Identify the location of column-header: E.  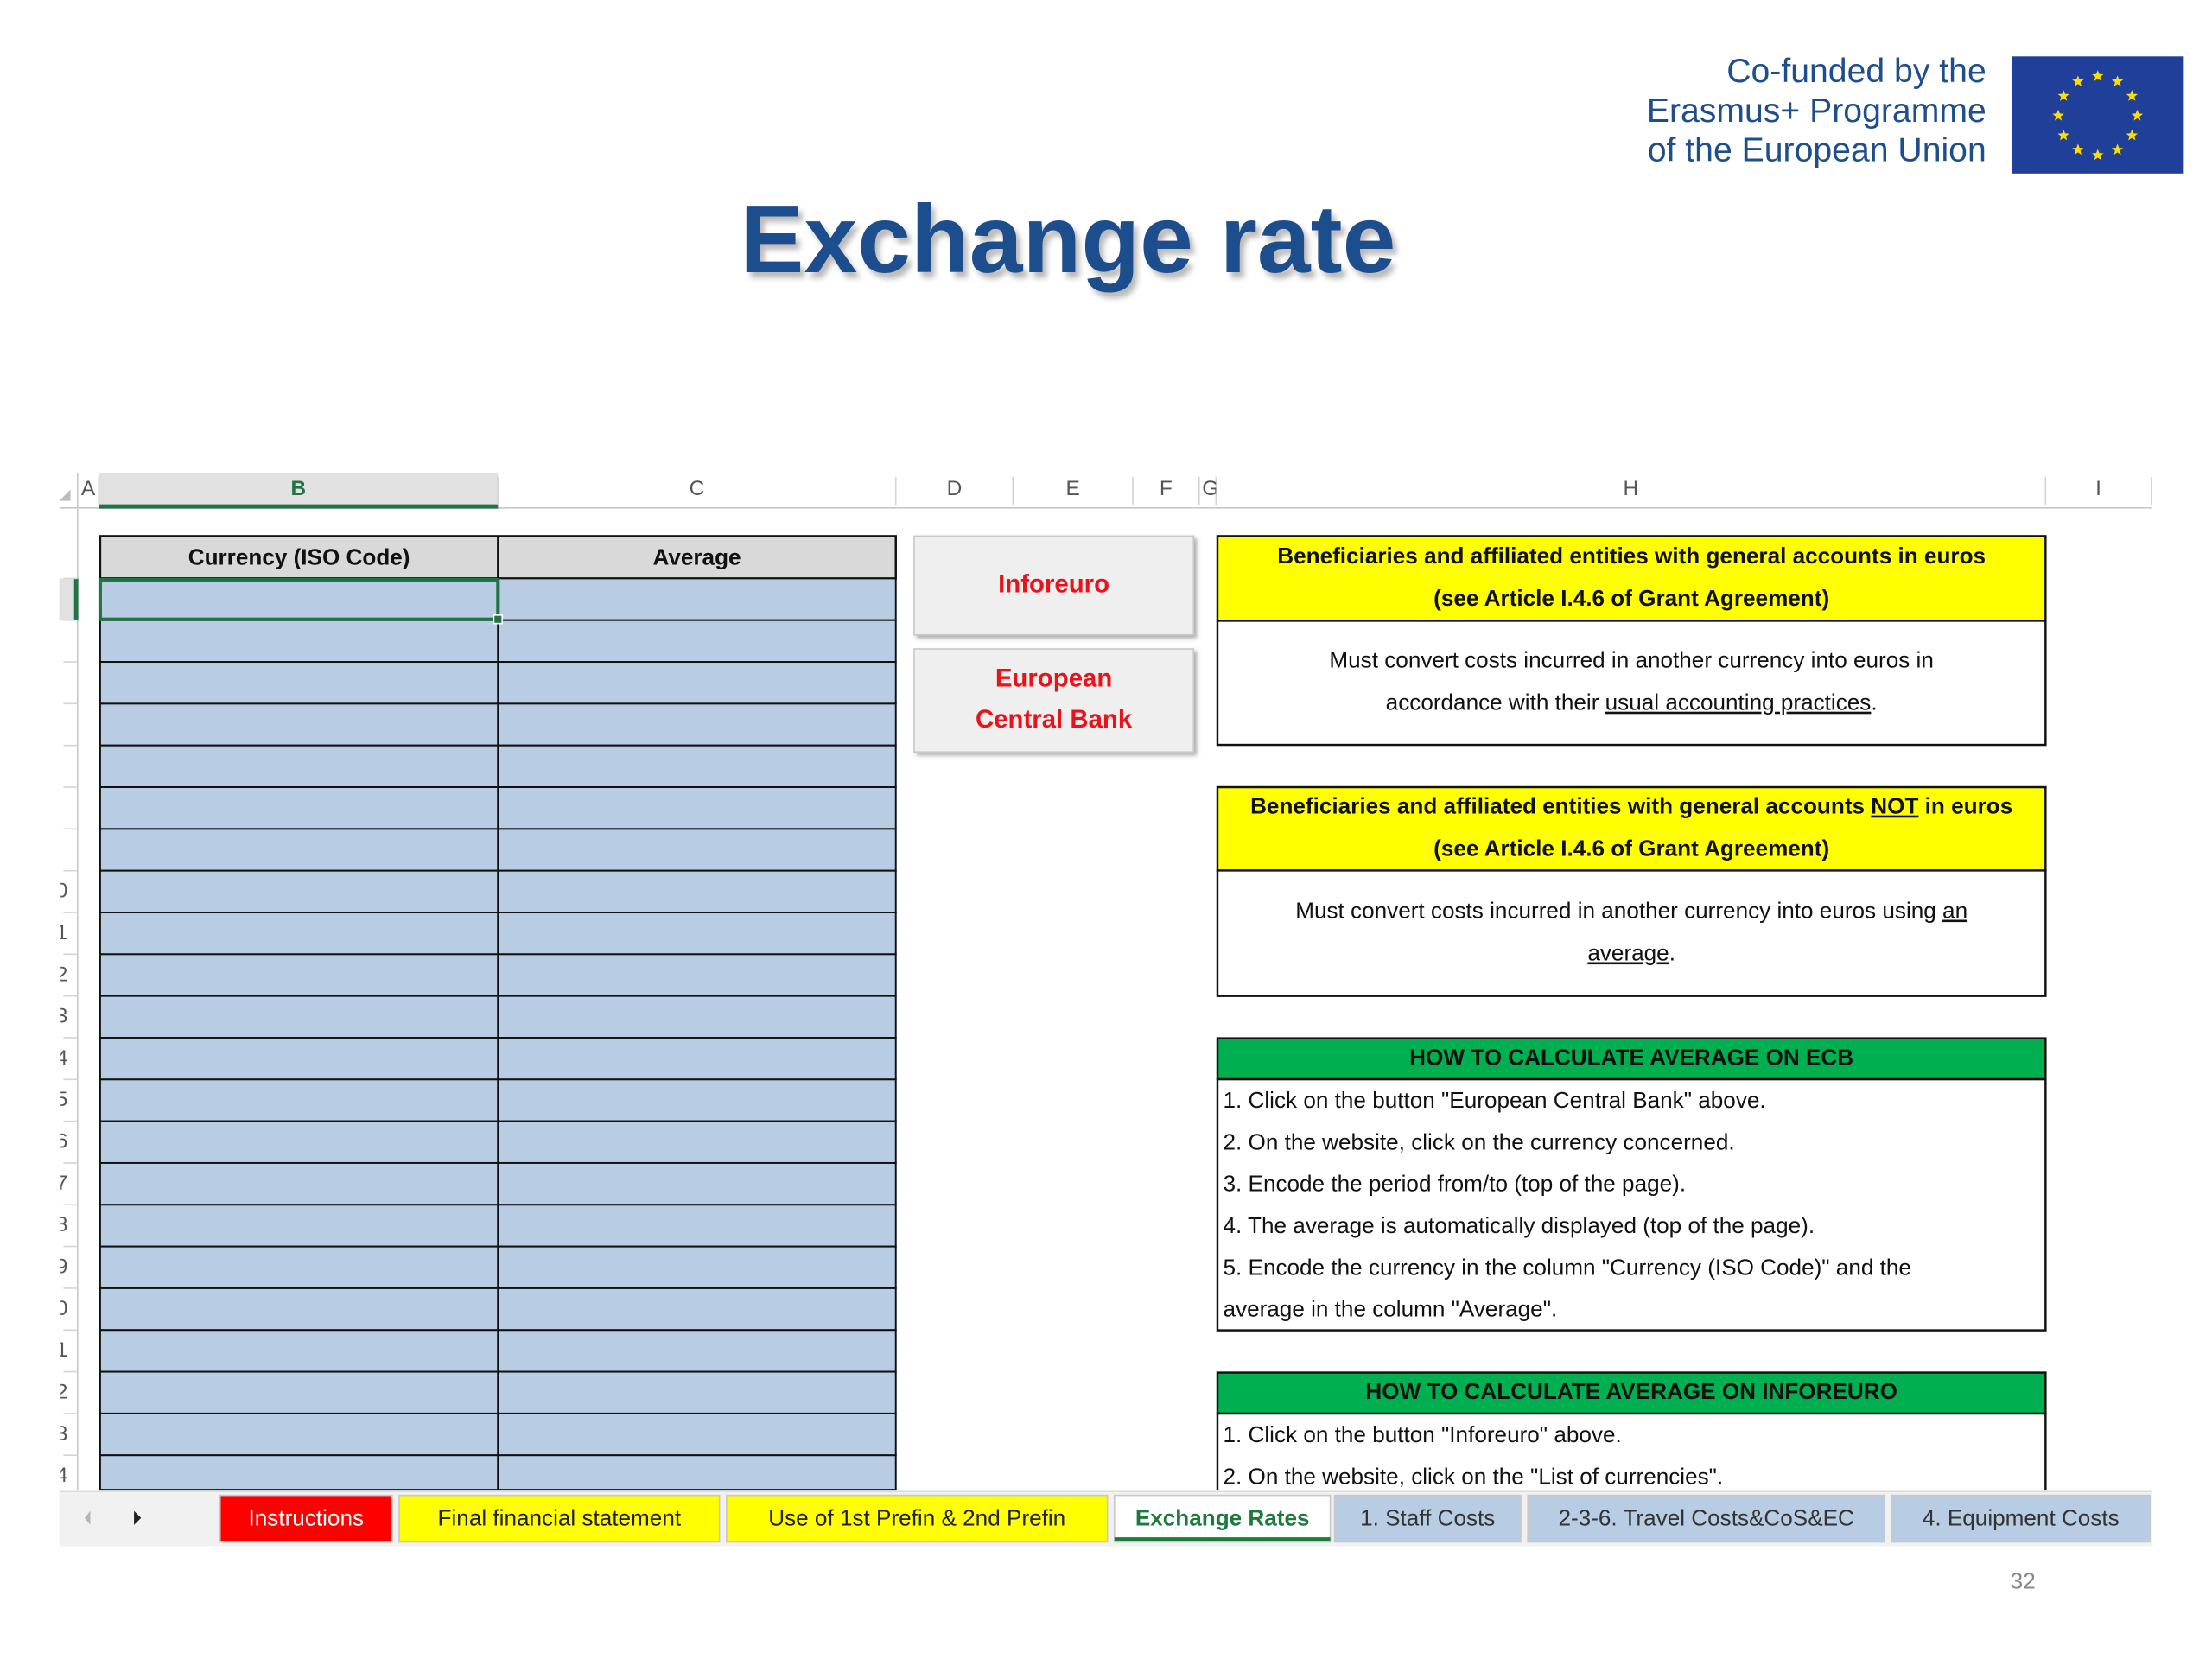
(1072, 488).